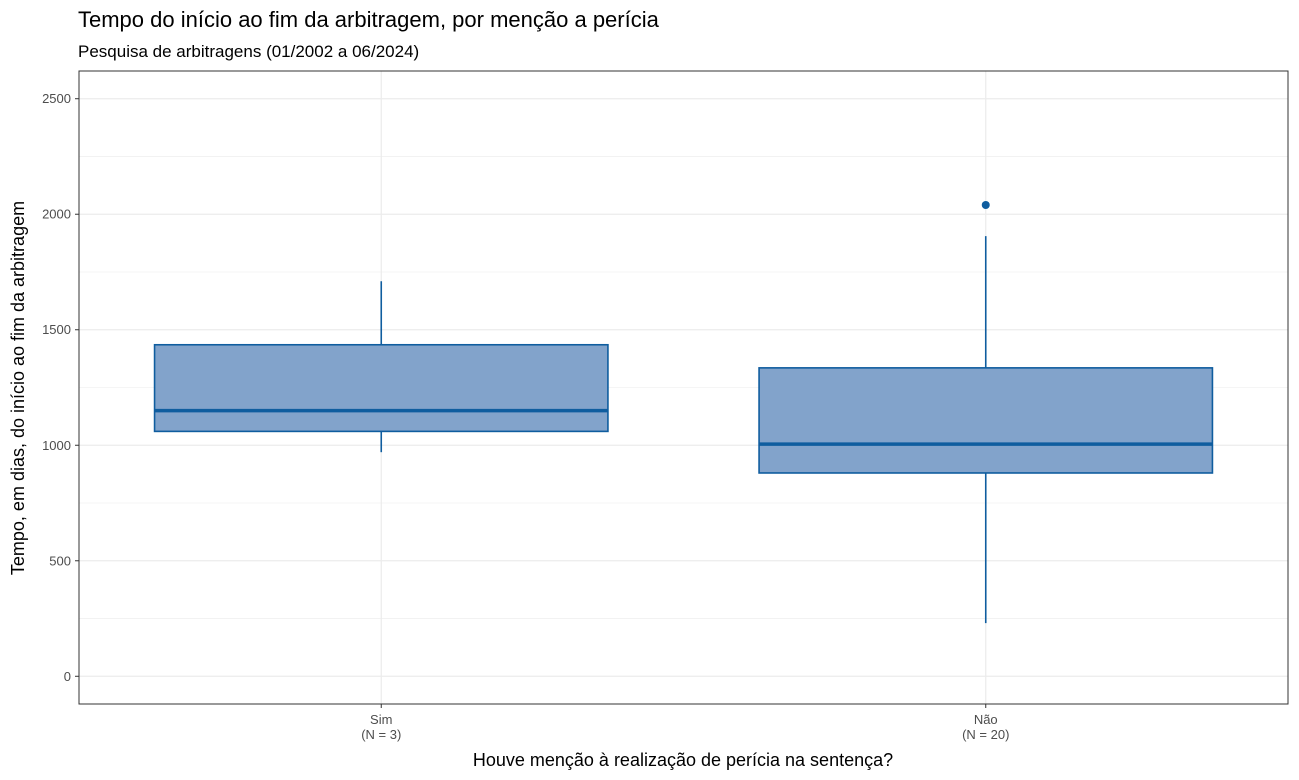  I want to click on y-tick-label: 2000, so click(56, 214).